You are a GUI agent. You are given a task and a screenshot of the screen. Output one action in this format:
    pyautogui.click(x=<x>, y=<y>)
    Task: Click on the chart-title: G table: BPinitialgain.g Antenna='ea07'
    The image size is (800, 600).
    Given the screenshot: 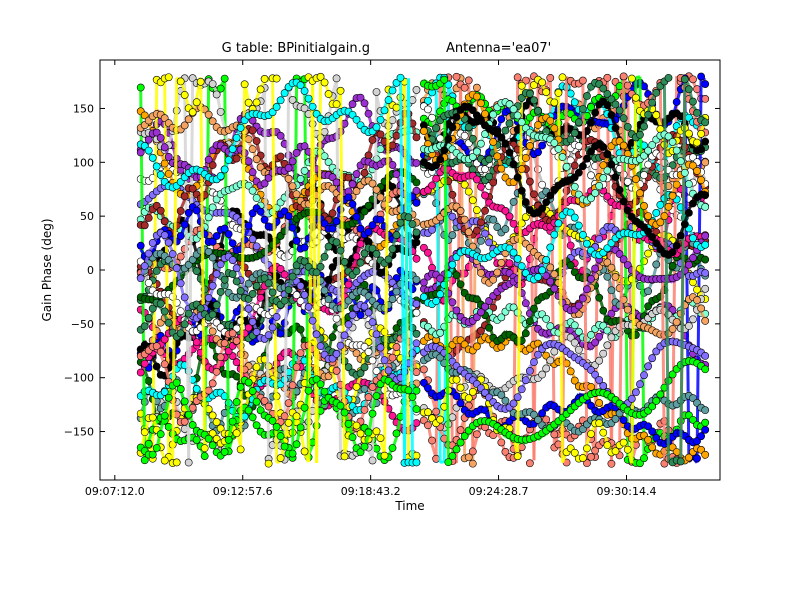 What is the action you would take?
    pyautogui.click(x=387, y=48)
    